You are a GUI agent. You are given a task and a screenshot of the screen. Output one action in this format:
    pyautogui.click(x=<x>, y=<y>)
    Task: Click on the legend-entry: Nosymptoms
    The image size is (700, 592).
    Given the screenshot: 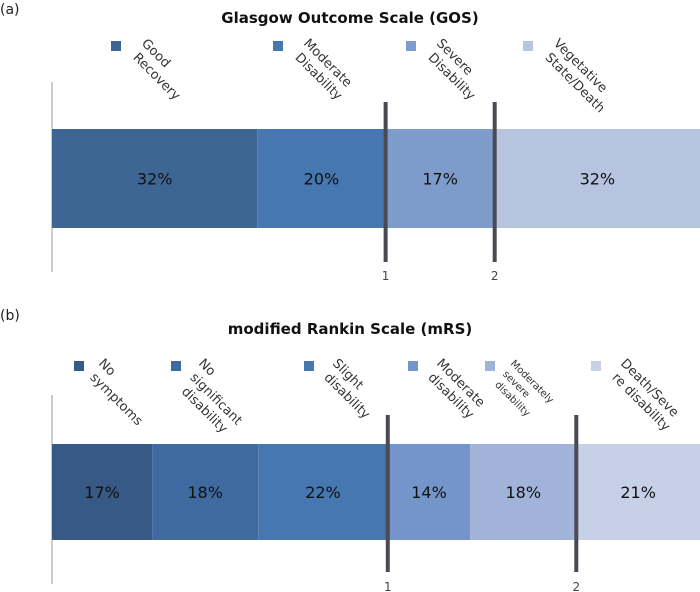 What is the action you would take?
    pyautogui.click(x=120, y=392)
    